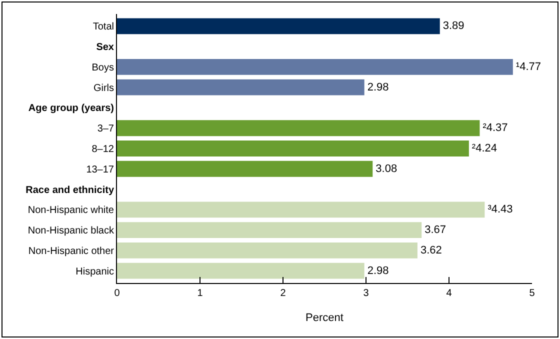 The width and height of the screenshot is (560, 339). Describe the element at coordinates (70, 190) in the screenshot. I see `y-tick-label: Race and ethnicity` at that location.